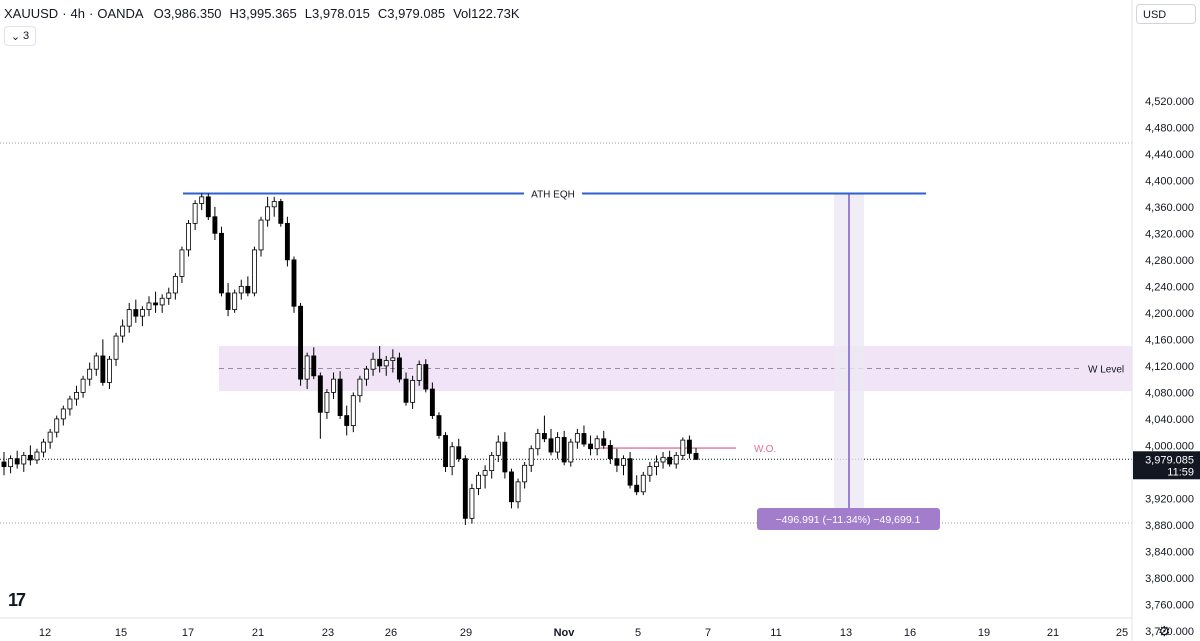 The image size is (1200, 641). I want to click on indicators-collapse-button: ⌄ 3, so click(20, 36).